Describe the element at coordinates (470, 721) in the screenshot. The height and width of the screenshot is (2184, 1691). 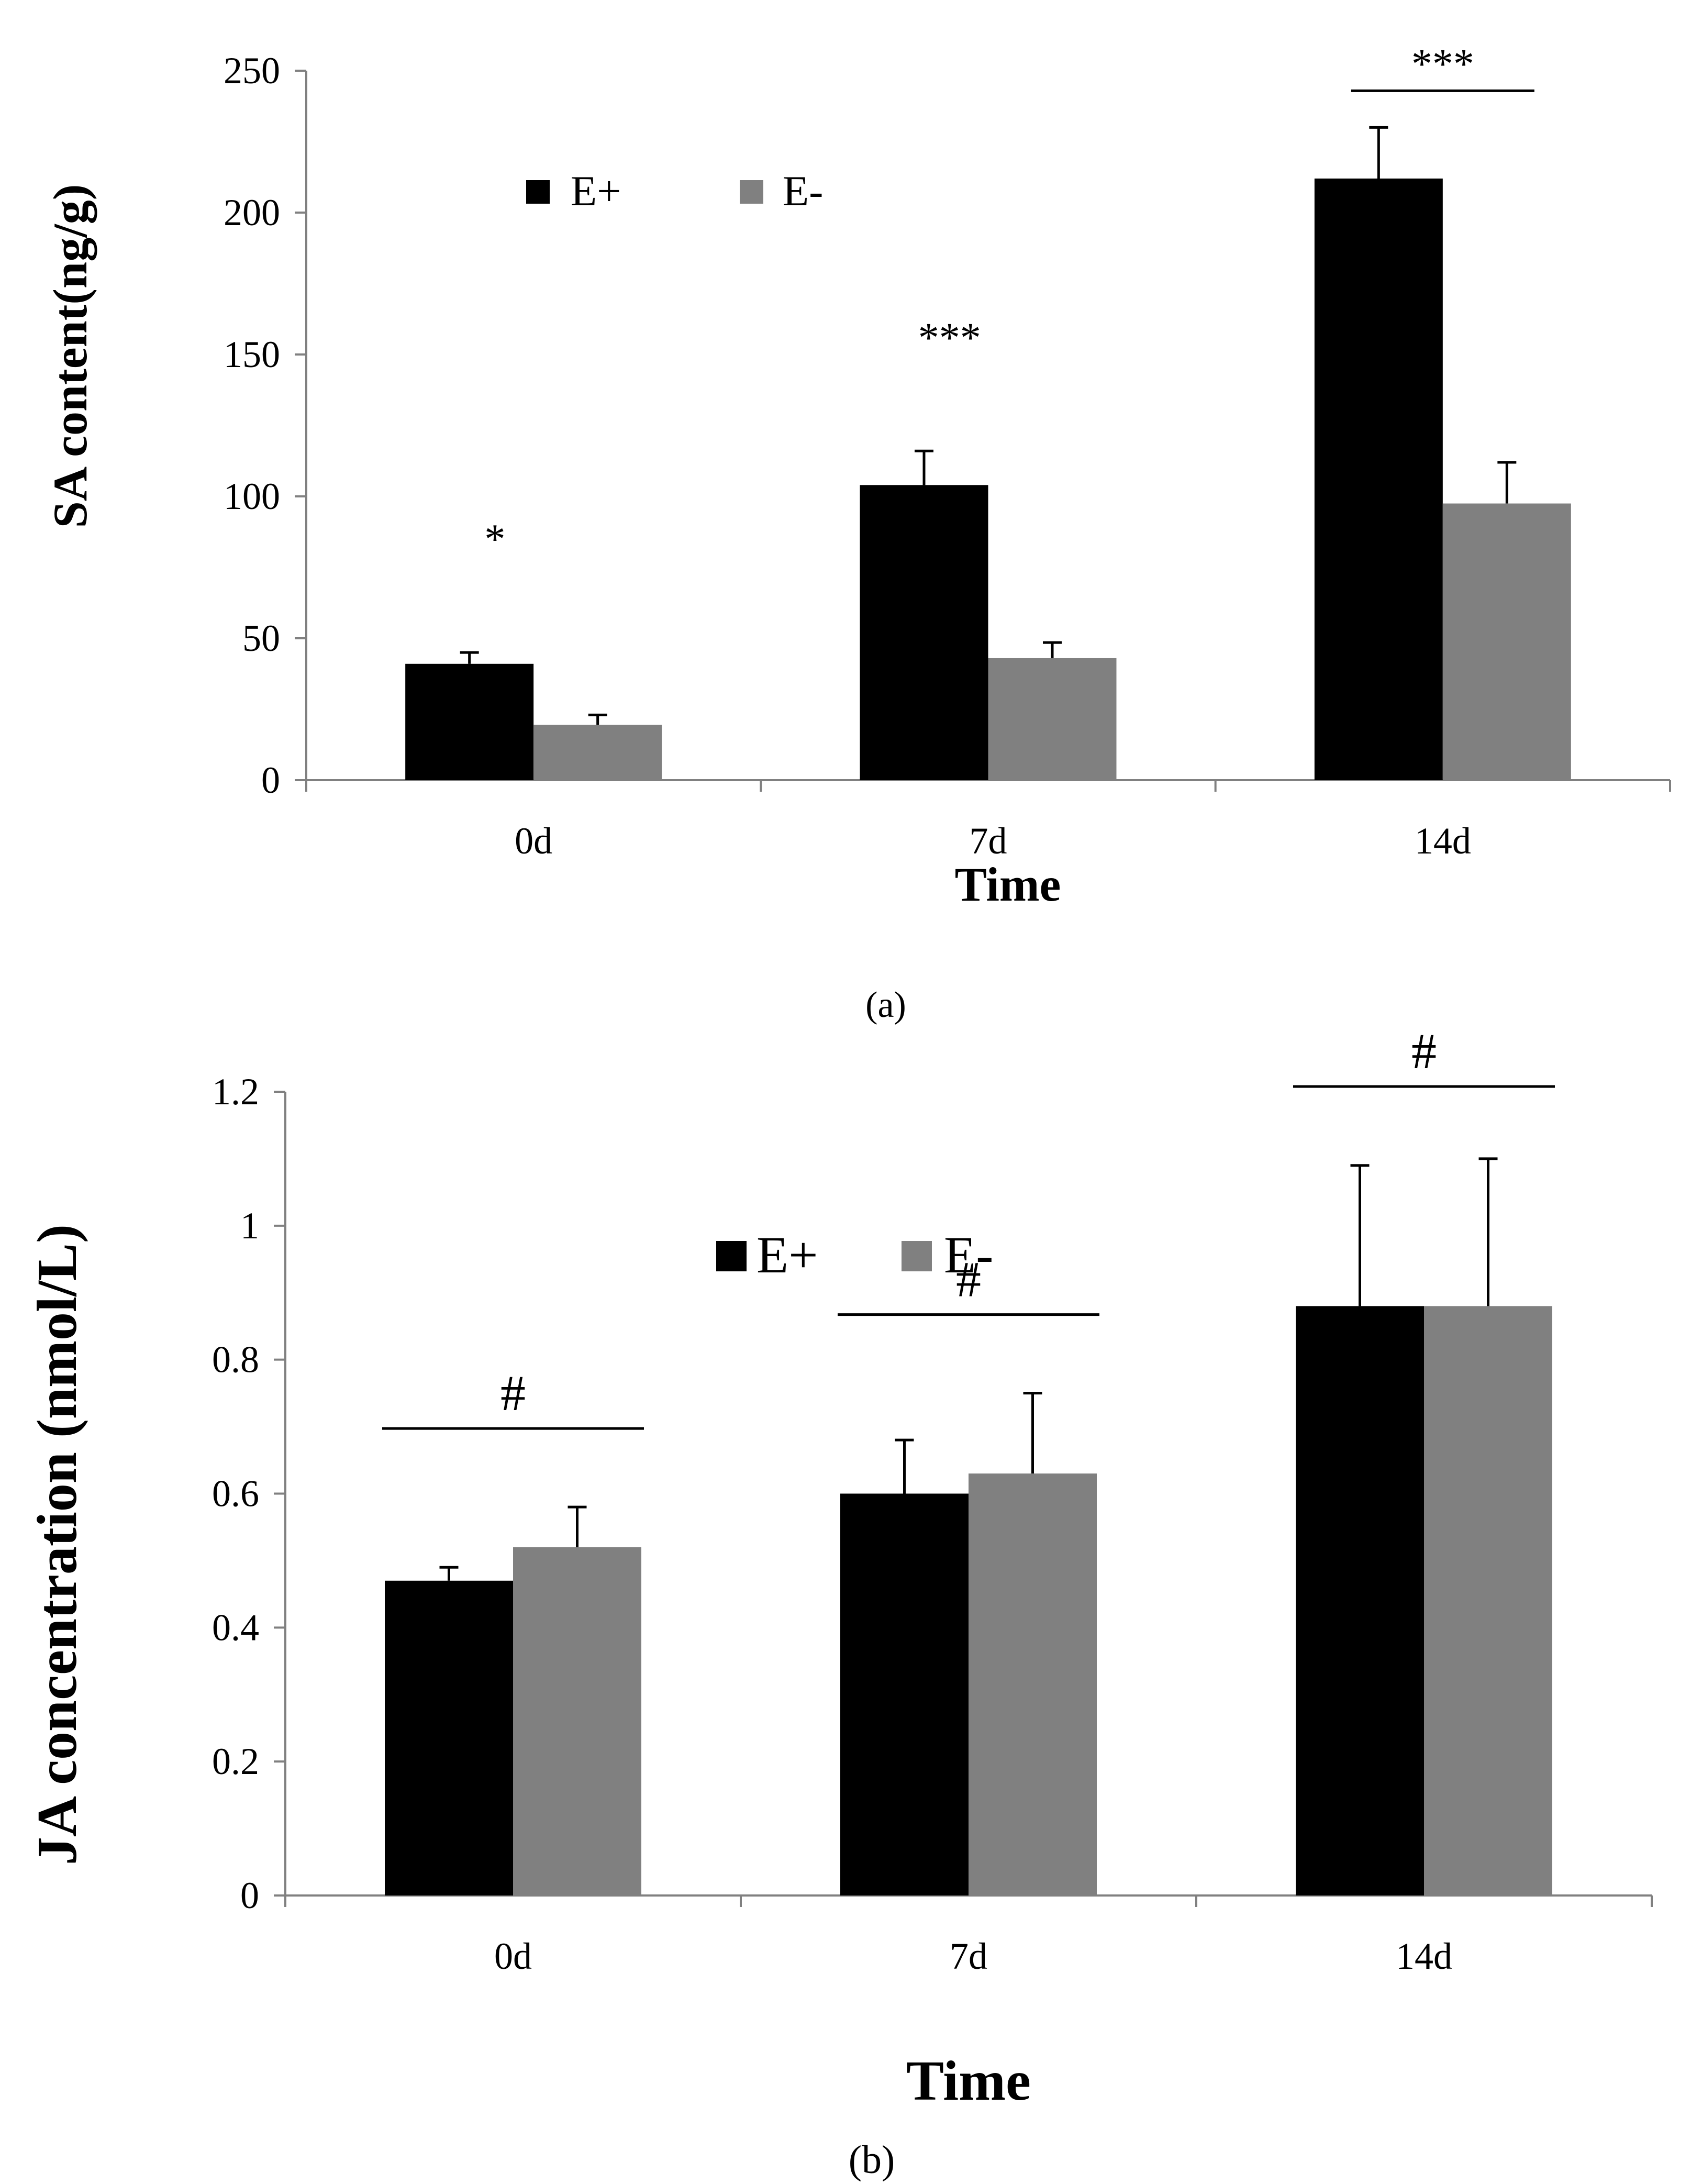
I see `panel-a-bar-e-plus-0d` at that location.